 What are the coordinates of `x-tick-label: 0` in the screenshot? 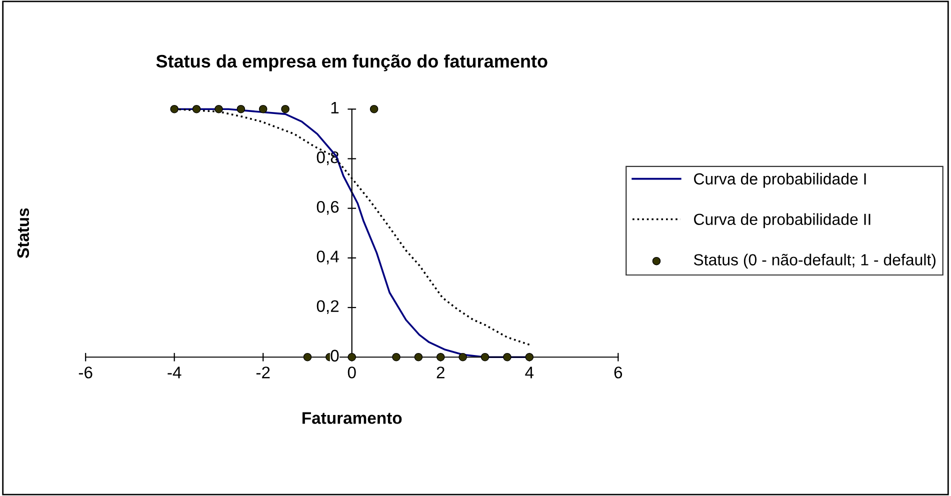 It's located at (352, 372).